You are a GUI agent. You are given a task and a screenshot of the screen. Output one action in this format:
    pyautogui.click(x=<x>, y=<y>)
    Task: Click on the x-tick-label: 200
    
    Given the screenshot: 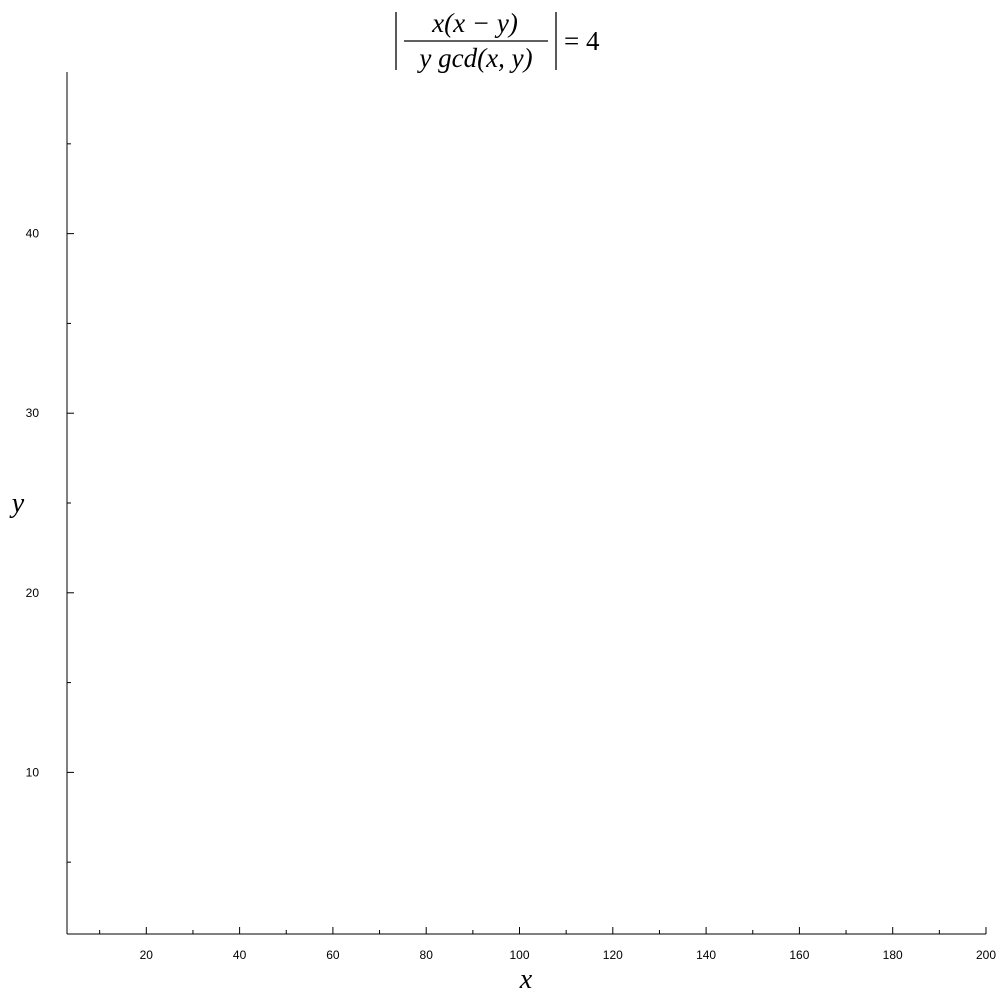 What is the action you would take?
    pyautogui.click(x=986, y=955)
    